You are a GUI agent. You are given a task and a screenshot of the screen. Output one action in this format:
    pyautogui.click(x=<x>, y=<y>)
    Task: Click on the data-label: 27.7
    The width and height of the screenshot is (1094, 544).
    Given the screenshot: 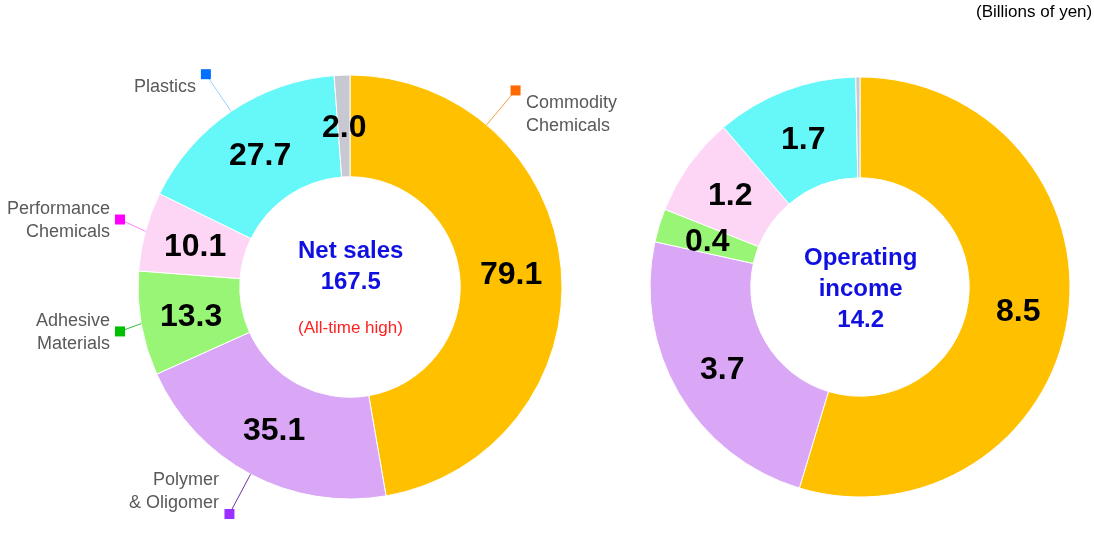 What is the action you would take?
    pyautogui.click(x=260, y=154)
    